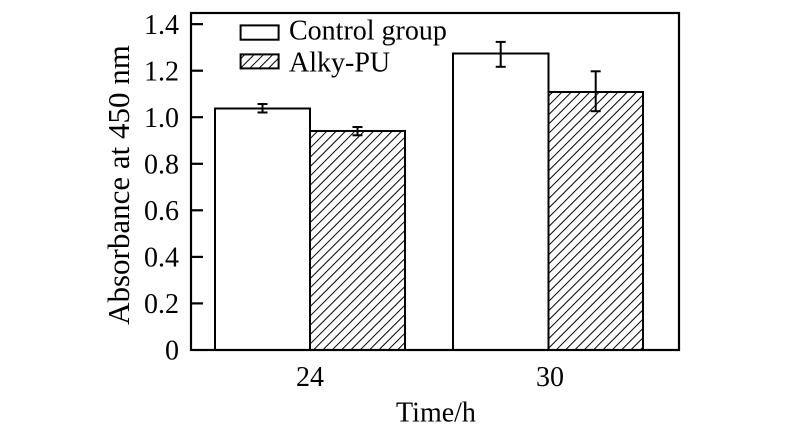 The height and width of the screenshot is (434, 800). I want to click on svg-text: 0.6, so click(161, 211).